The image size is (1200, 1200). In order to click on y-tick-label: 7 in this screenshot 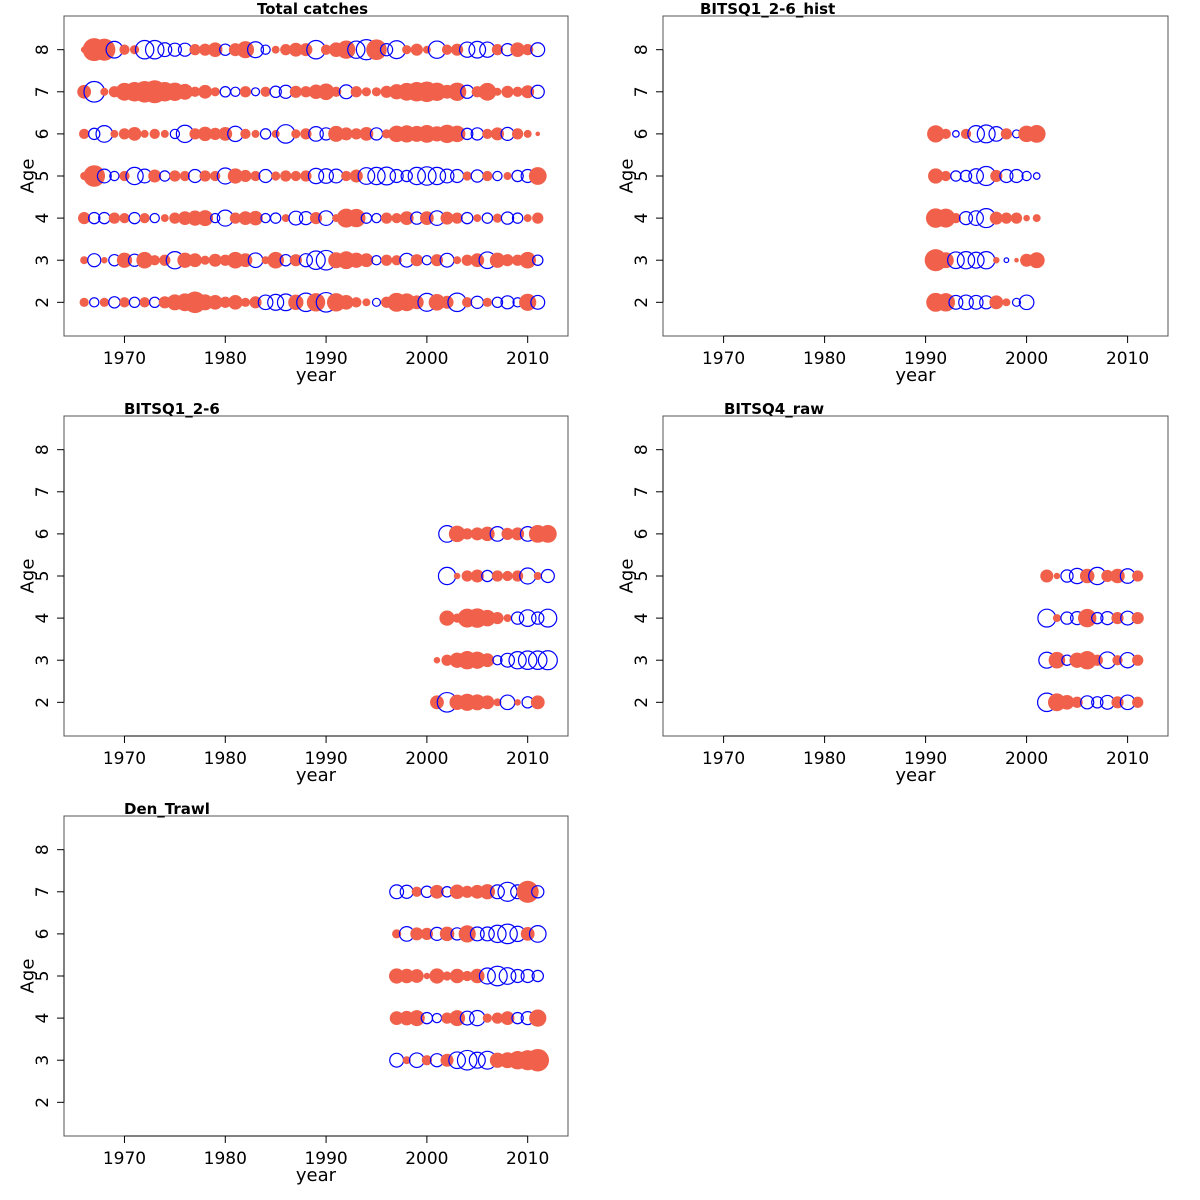, I will do `click(43, 891)`.